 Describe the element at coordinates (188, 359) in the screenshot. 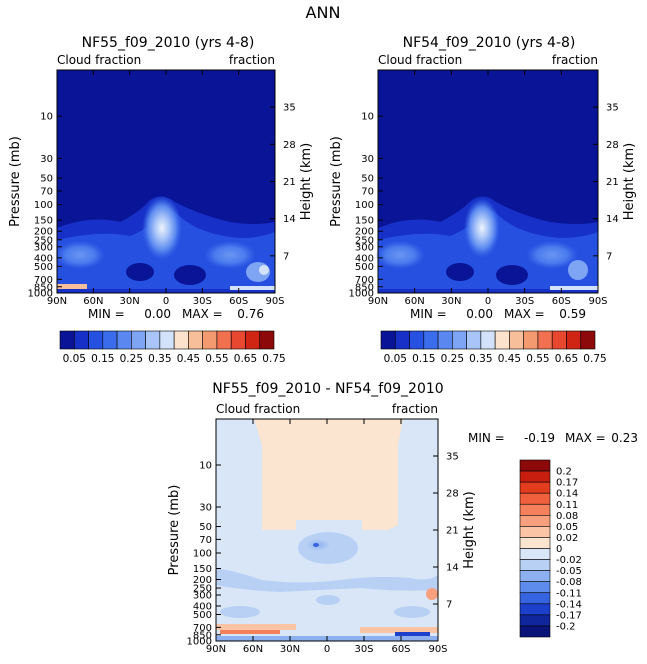

I see `panel-1-colorbar-label: 0.45` at that location.